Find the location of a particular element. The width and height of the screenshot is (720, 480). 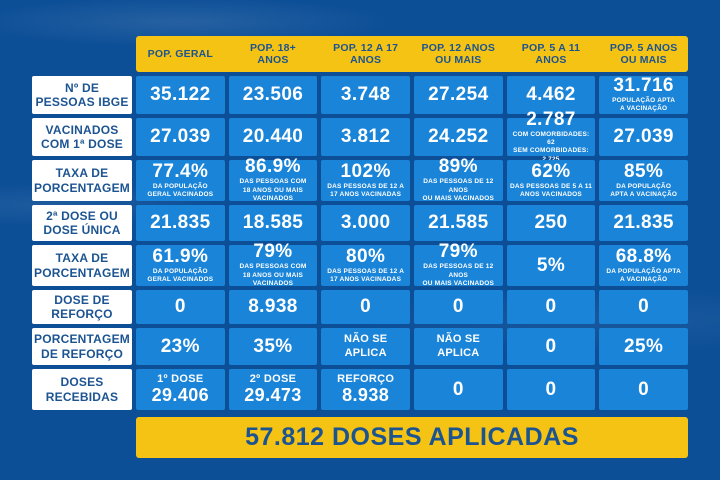

column-header: POP. GERAL is located at coordinates (180, 53).